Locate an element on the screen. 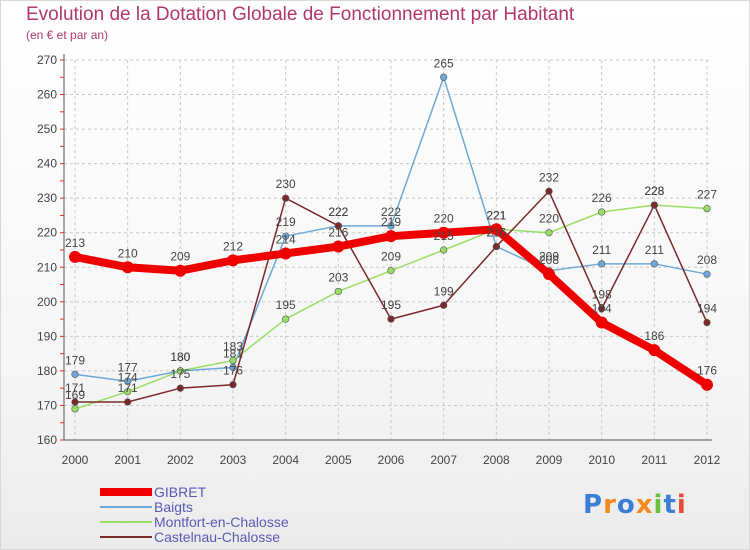 The width and height of the screenshot is (750, 550). data-label: 265 is located at coordinates (444, 63).